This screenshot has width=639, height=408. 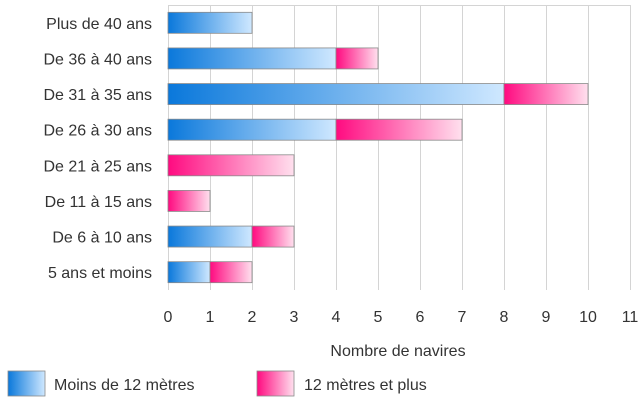 I want to click on legend-swatch-large, so click(x=275, y=383).